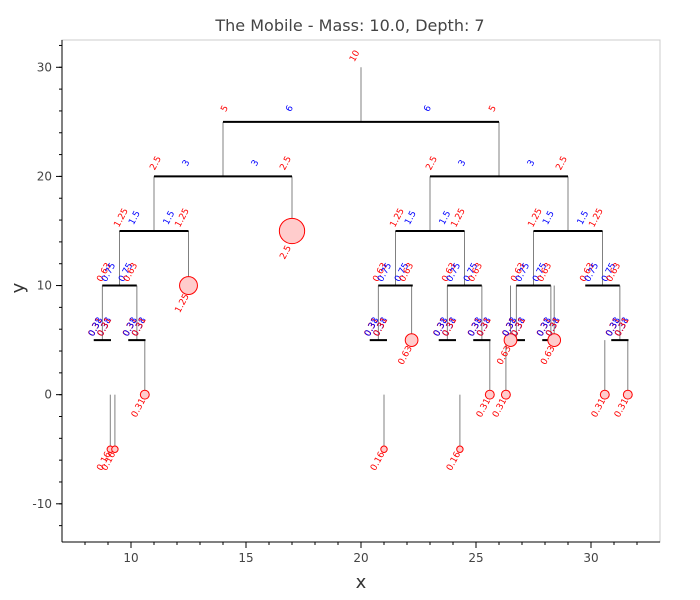 The image size is (700, 600). What do you see at coordinates (286, 252) in the screenshot?
I see `weight-mass-label: 2.5` at bounding box center [286, 252].